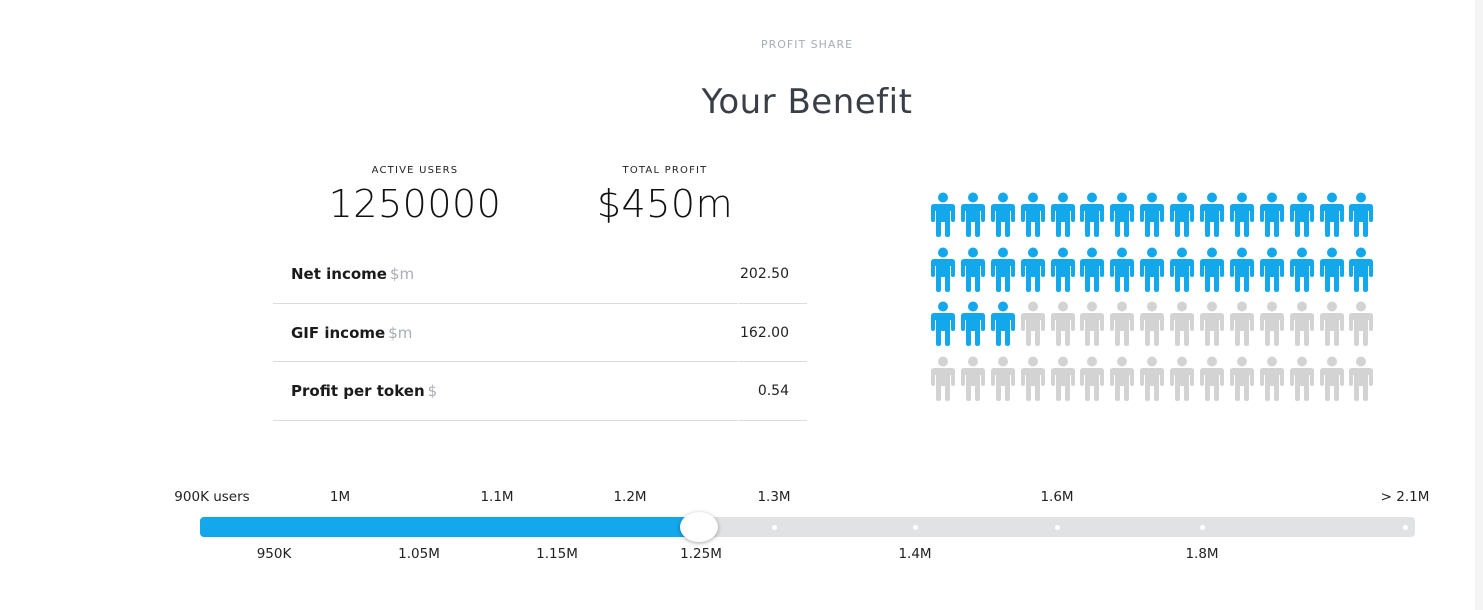 The height and width of the screenshot is (610, 1483). What do you see at coordinates (1202, 554) in the screenshot?
I see `slider-bottom-label: 1.8M` at bounding box center [1202, 554].